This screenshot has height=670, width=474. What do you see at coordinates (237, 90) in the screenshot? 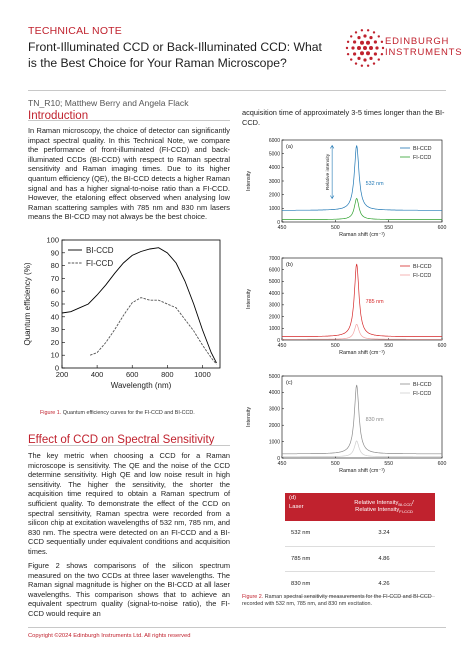
I see `header-divider` at bounding box center [237, 90].